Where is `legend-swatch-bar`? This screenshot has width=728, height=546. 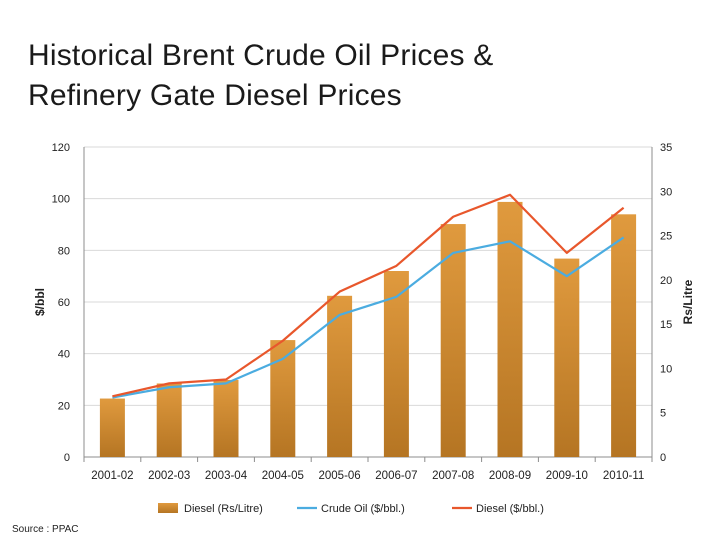
legend-swatch-bar is located at coordinates (168, 508).